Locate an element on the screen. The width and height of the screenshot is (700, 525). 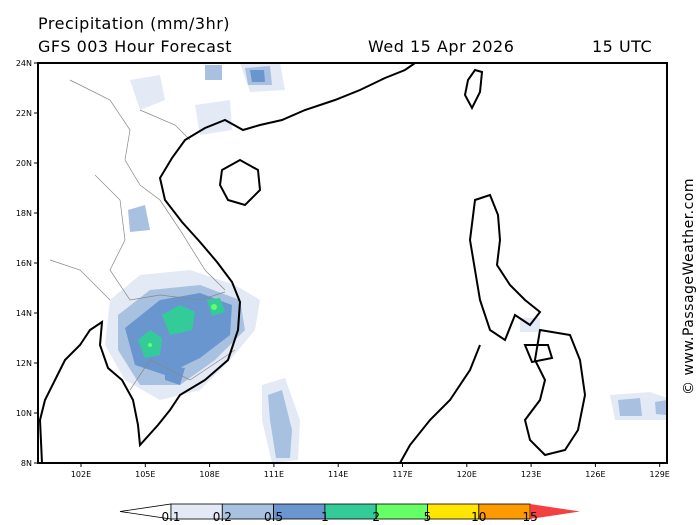
lon-label: 117E is located at coordinates (402, 474).